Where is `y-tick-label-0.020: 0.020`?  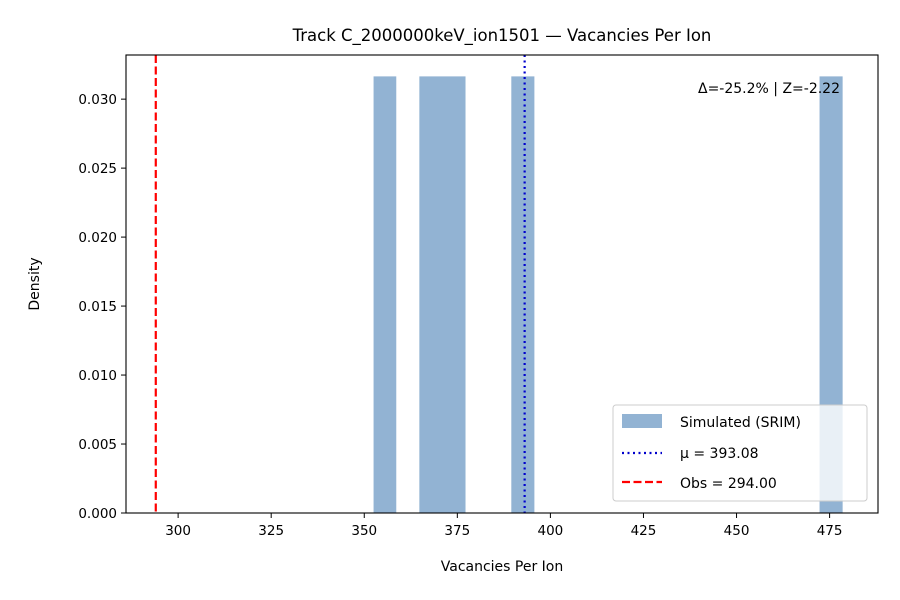
y-tick-label-0.020: 0.020 is located at coordinates (97, 238).